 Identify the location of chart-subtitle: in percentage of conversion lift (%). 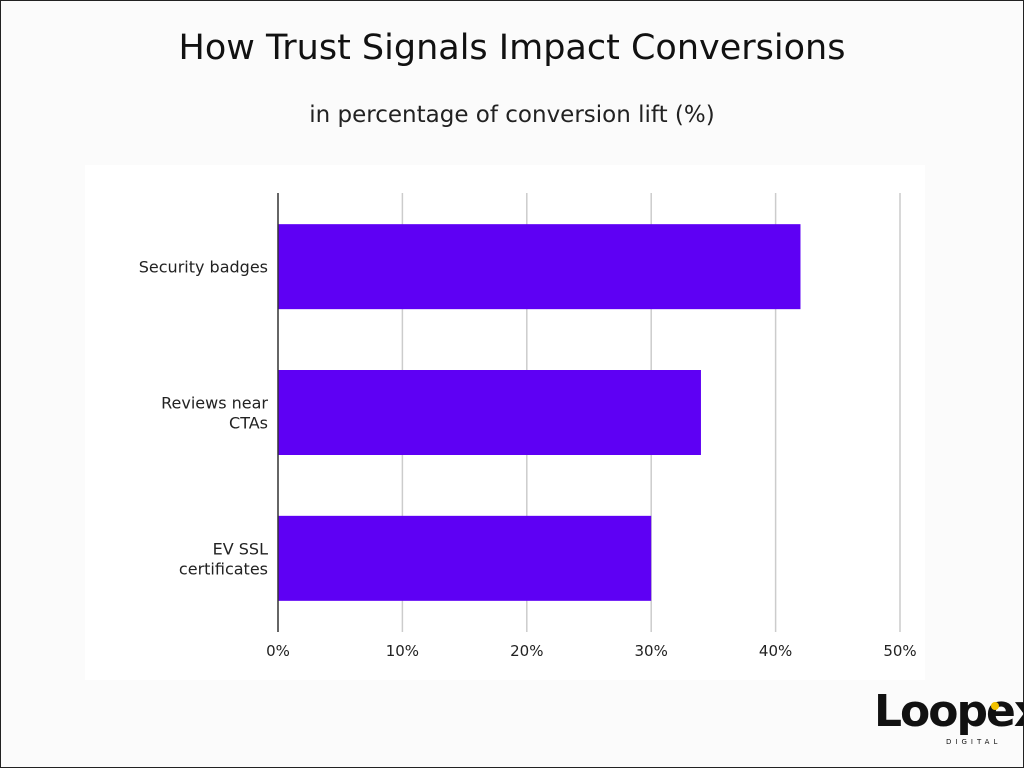
(512, 115).